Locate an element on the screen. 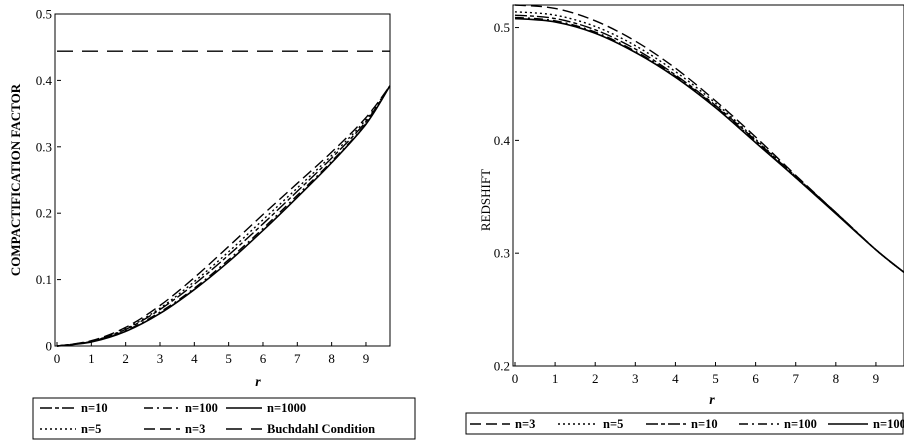 Image resolution: width=904 pixels, height=446 pixels. right-y-tick-label: 0.5 is located at coordinates (502, 27).